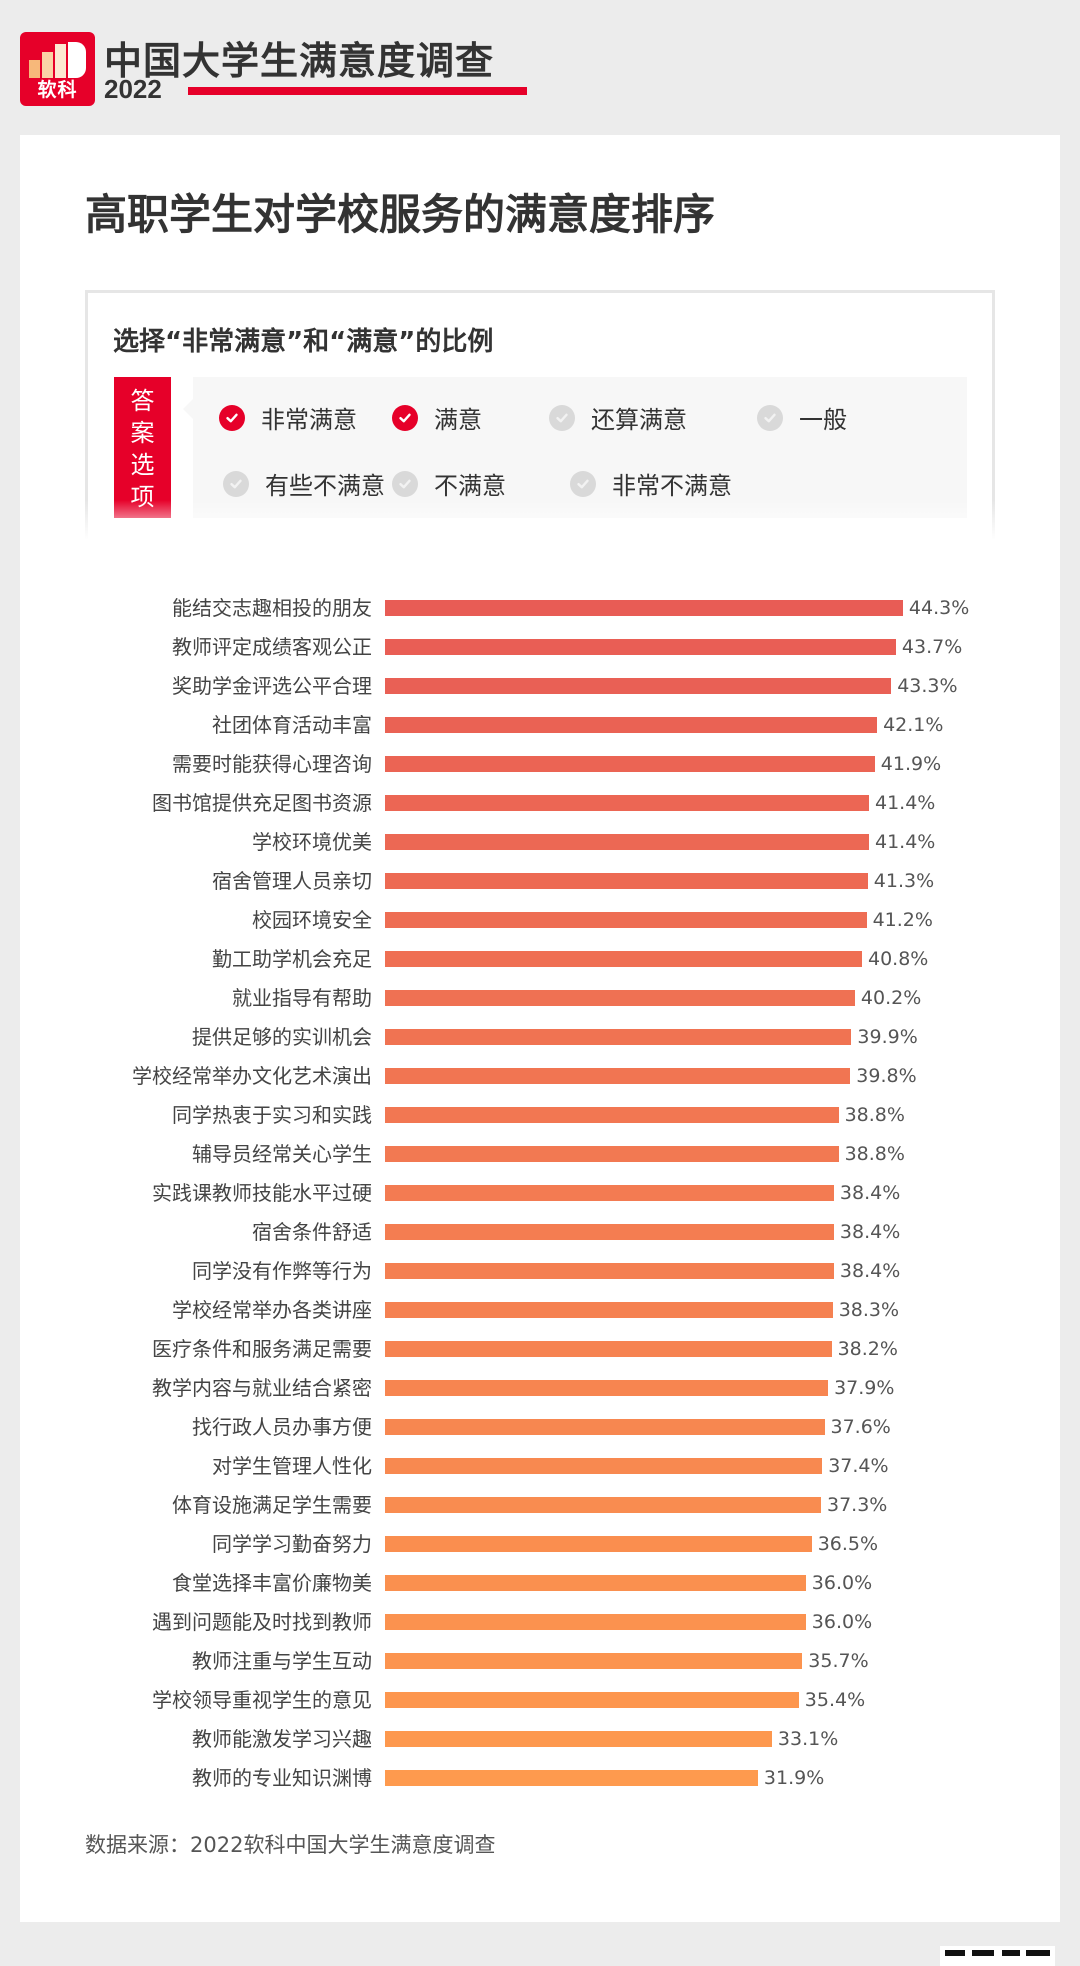 The image size is (1080, 1966). I want to click on category-label: 教师的专业知识渊博, so click(282, 1778).